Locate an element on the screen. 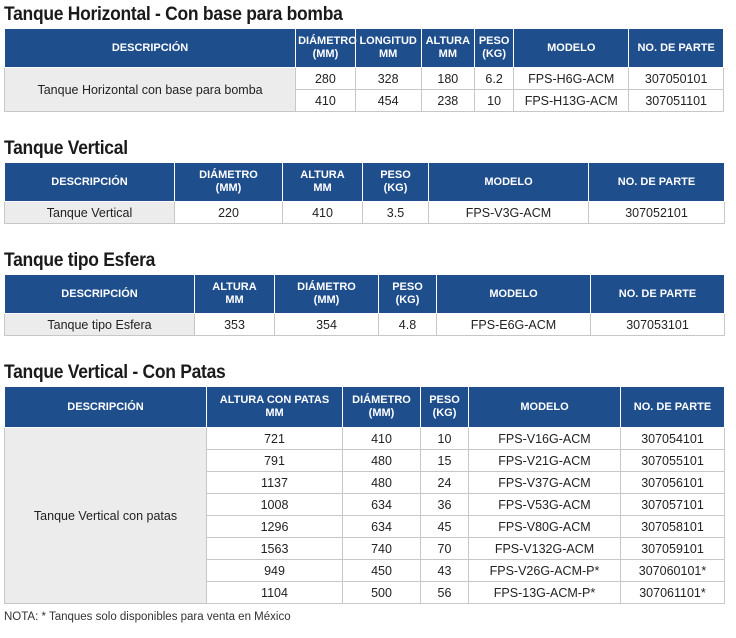 Image resolution: width=736 pixels, height=638 pixels. table-cell: 1104 is located at coordinates (274, 592).